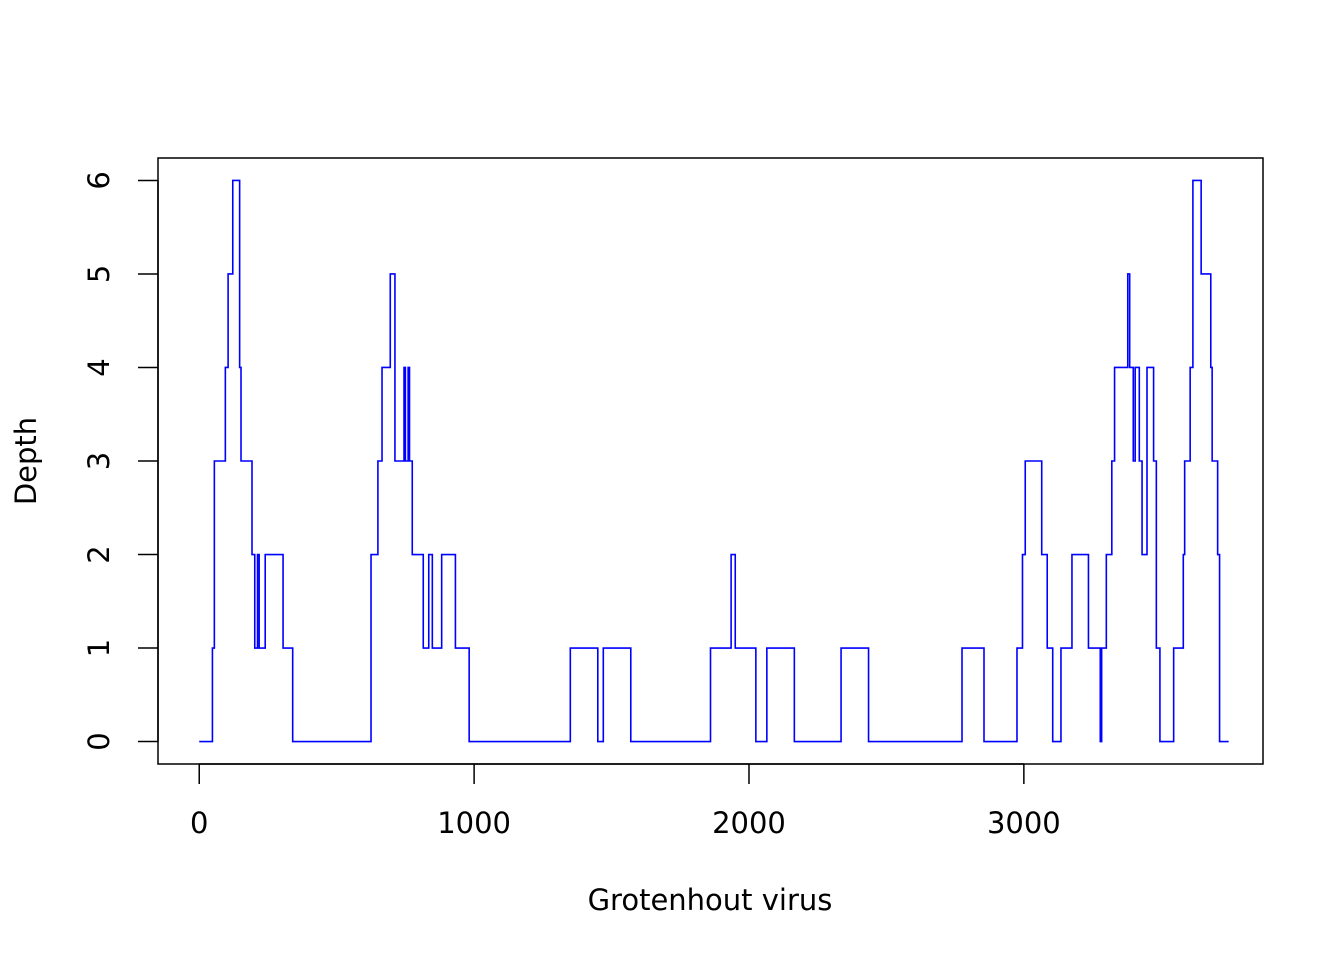  Describe the element at coordinates (120, 461) in the screenshot. I see `y-axis: 0 1 2 3 4 5 6` at that location.